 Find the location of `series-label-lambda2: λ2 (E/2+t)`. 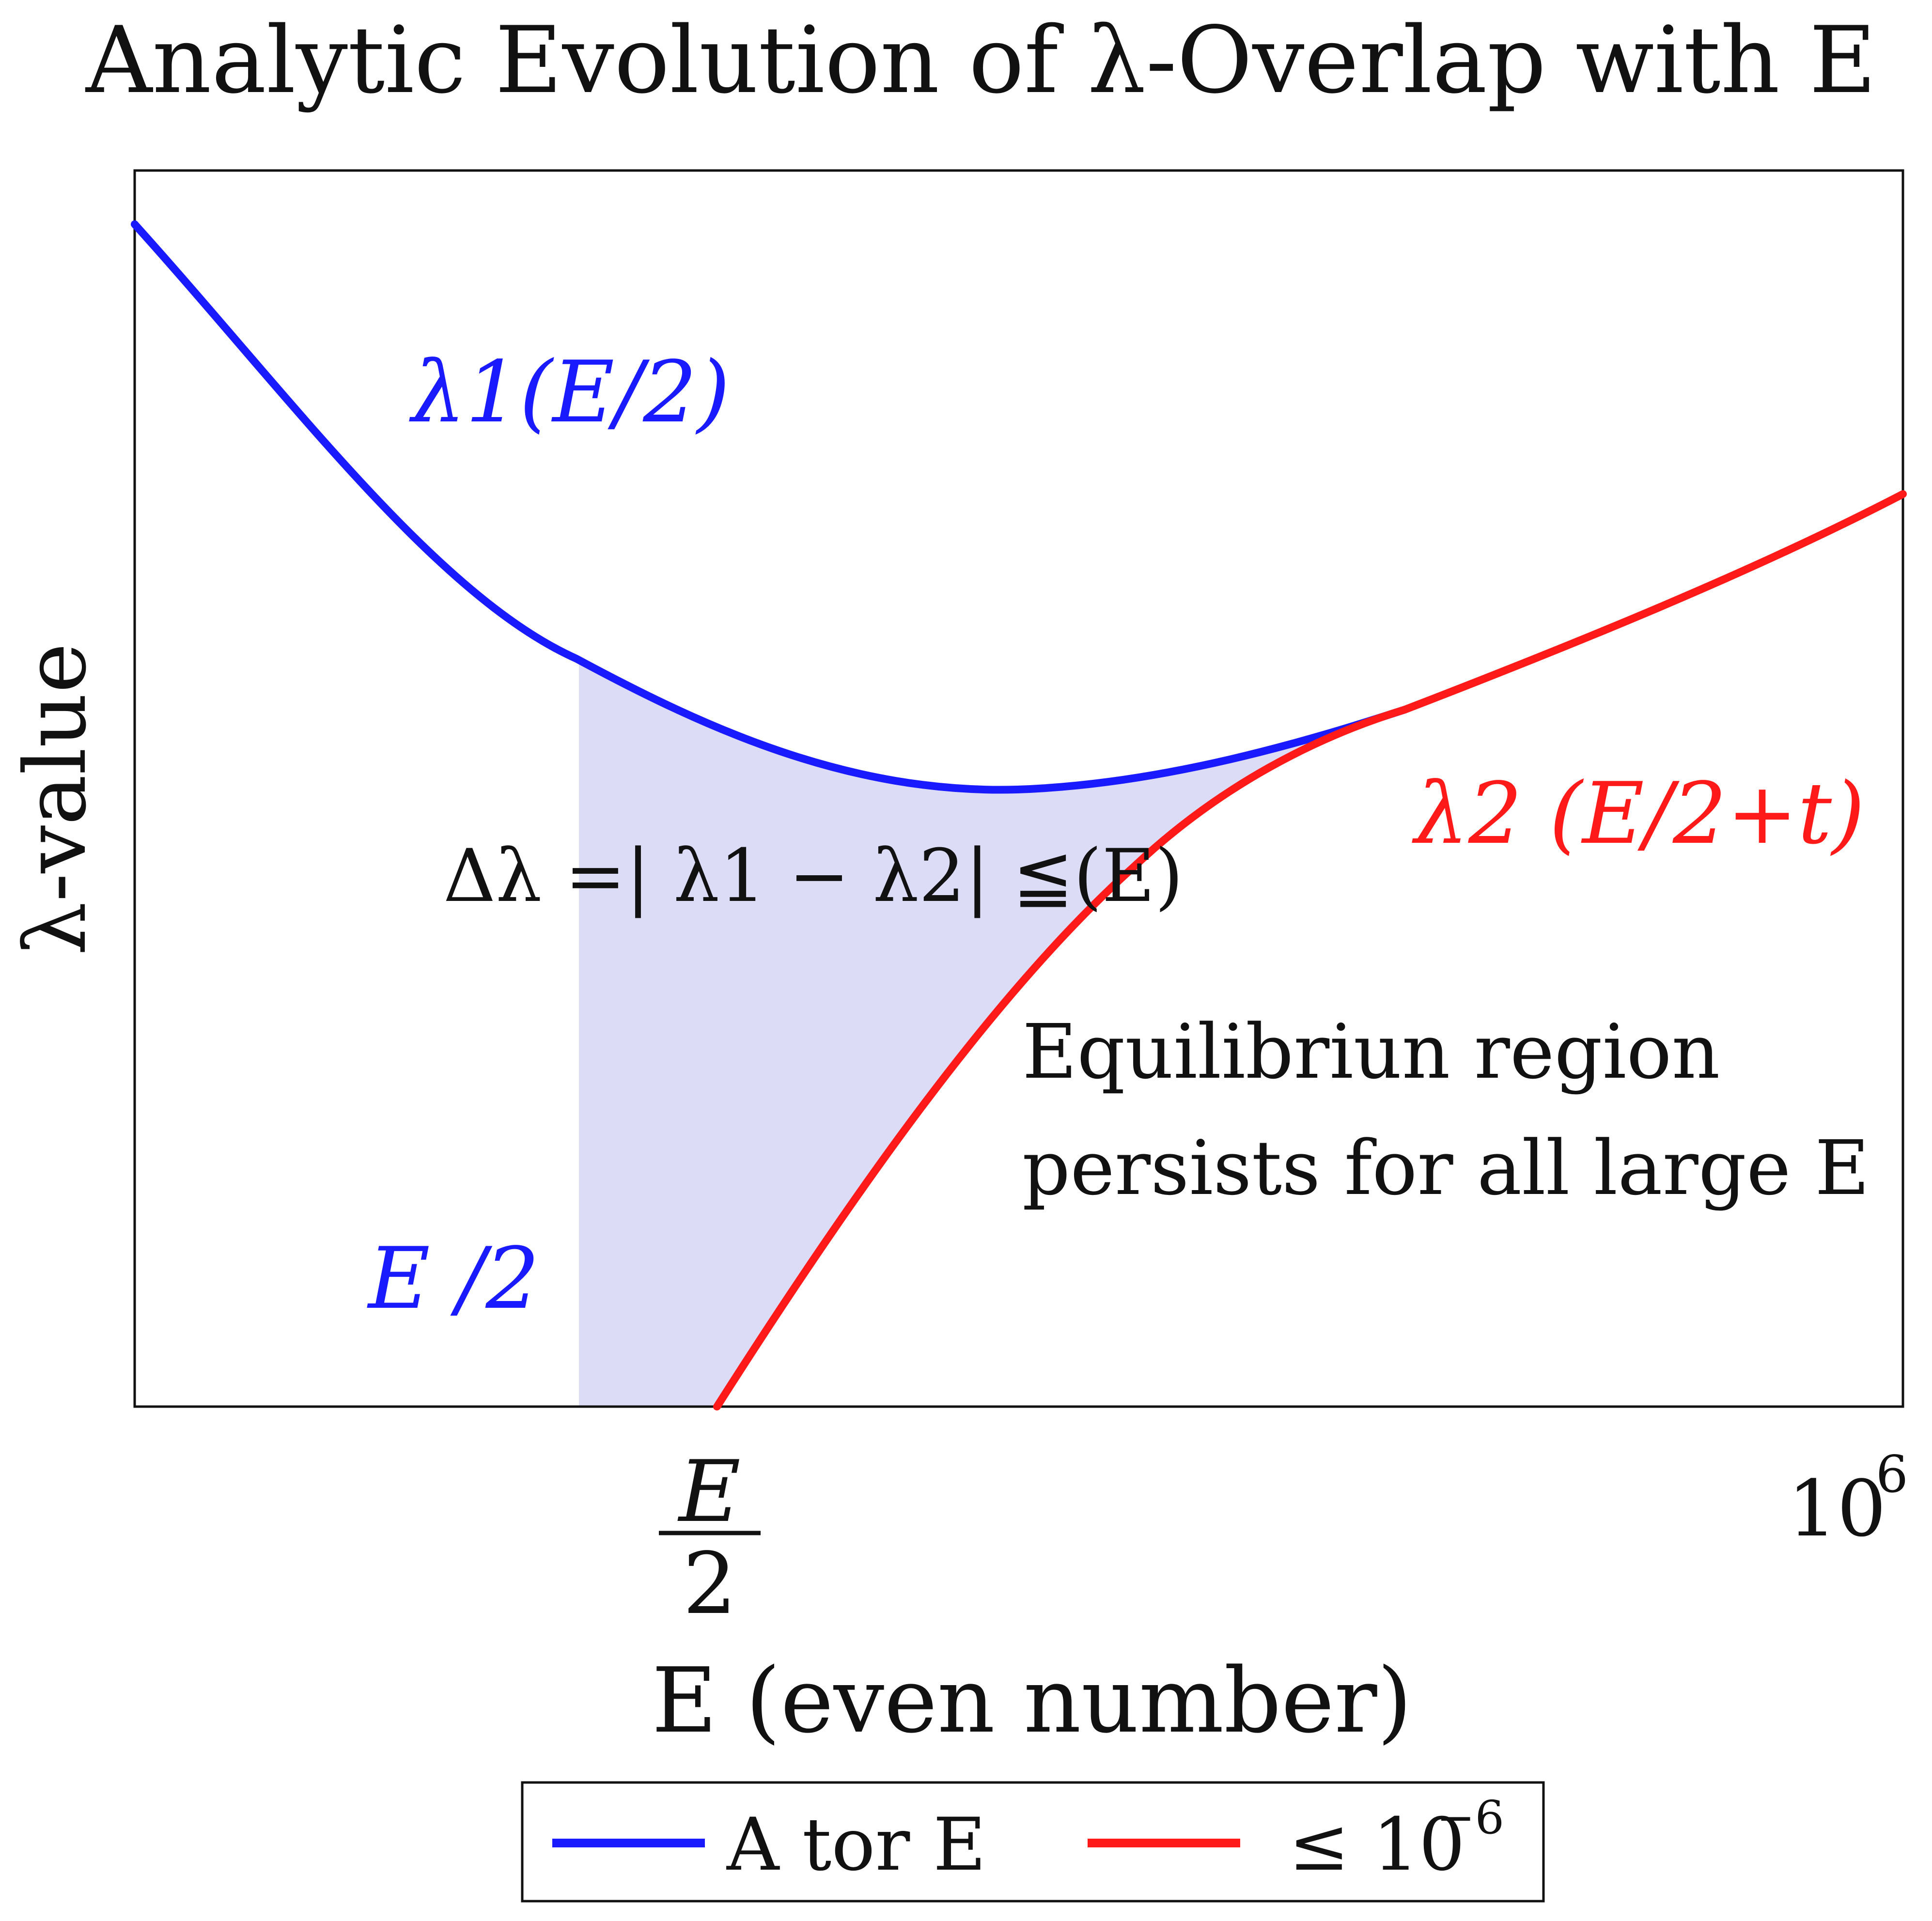

series-label-lambda2: λ2 (E/2+t) is located at coordinates (1639, 814).